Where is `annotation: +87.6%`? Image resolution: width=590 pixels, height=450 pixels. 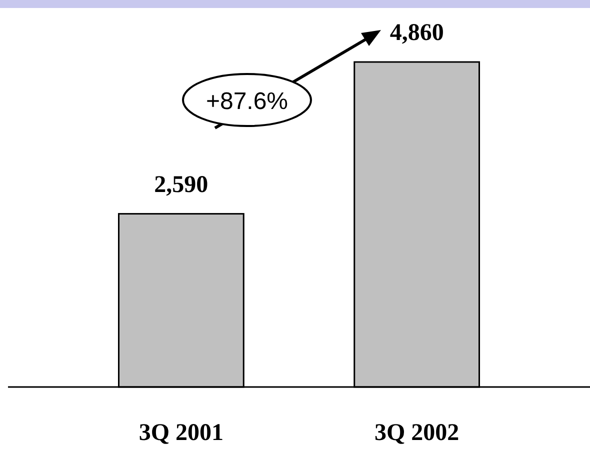 annotation: +87.6% is located at coordinates (247, 101).